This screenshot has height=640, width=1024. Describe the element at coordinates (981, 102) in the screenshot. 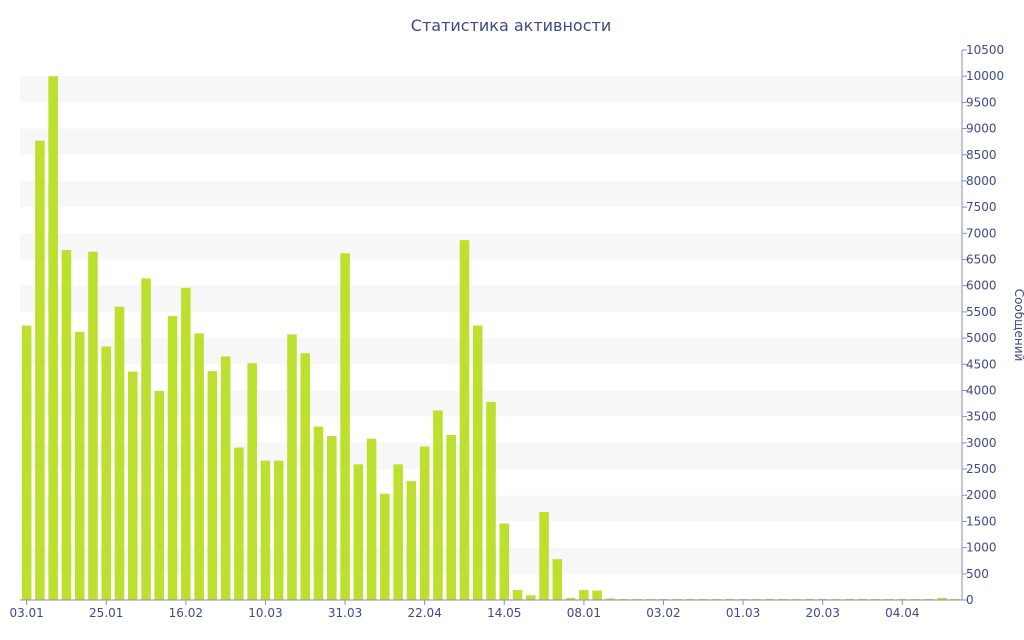

I see `y-tick-label: 9500` at that location.